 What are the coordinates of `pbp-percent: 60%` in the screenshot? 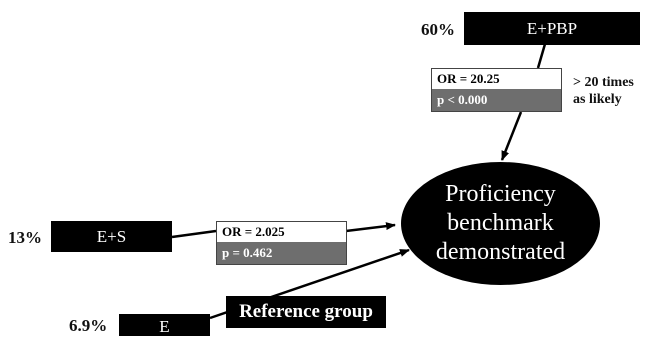 It's located at (438, 29).